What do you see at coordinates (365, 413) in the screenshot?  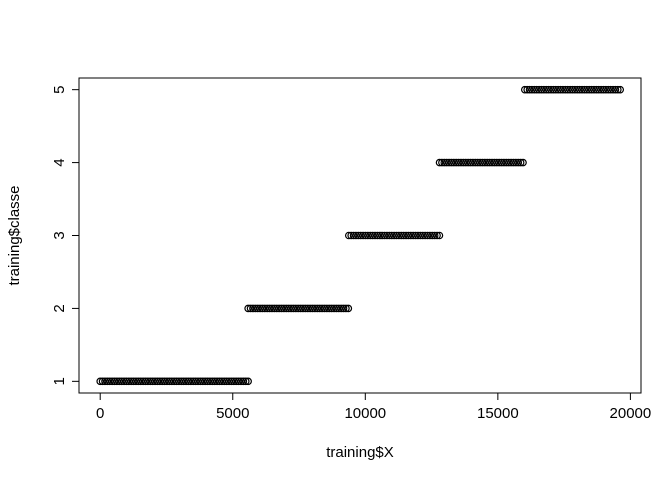 I see `x-tick-label: 10000` at bounding box center [365, 413].